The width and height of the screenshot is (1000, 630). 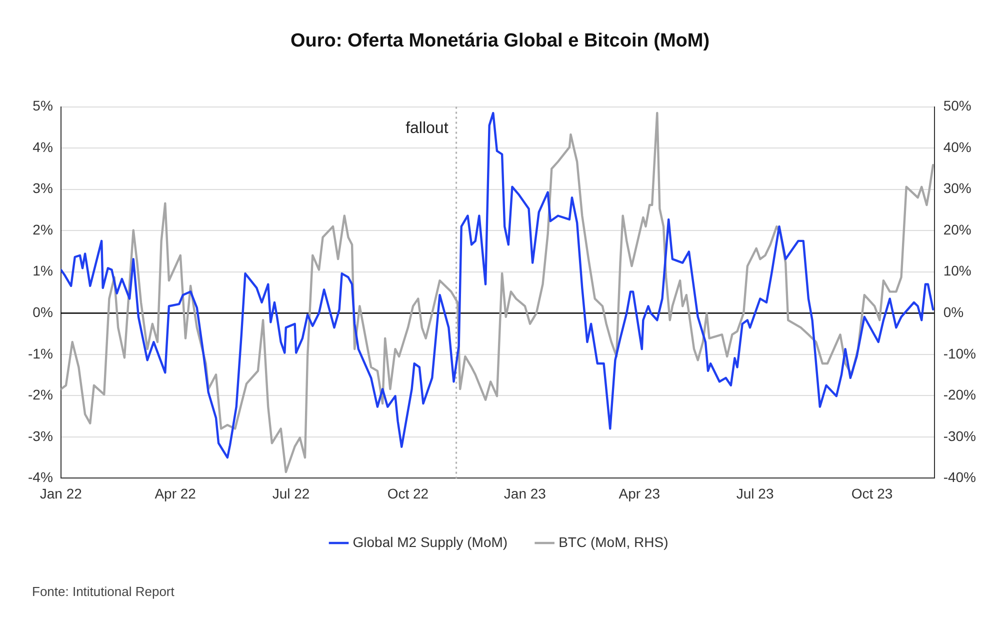 I want to click on y2-tick-label: 10%, so click(x=957, y=270).